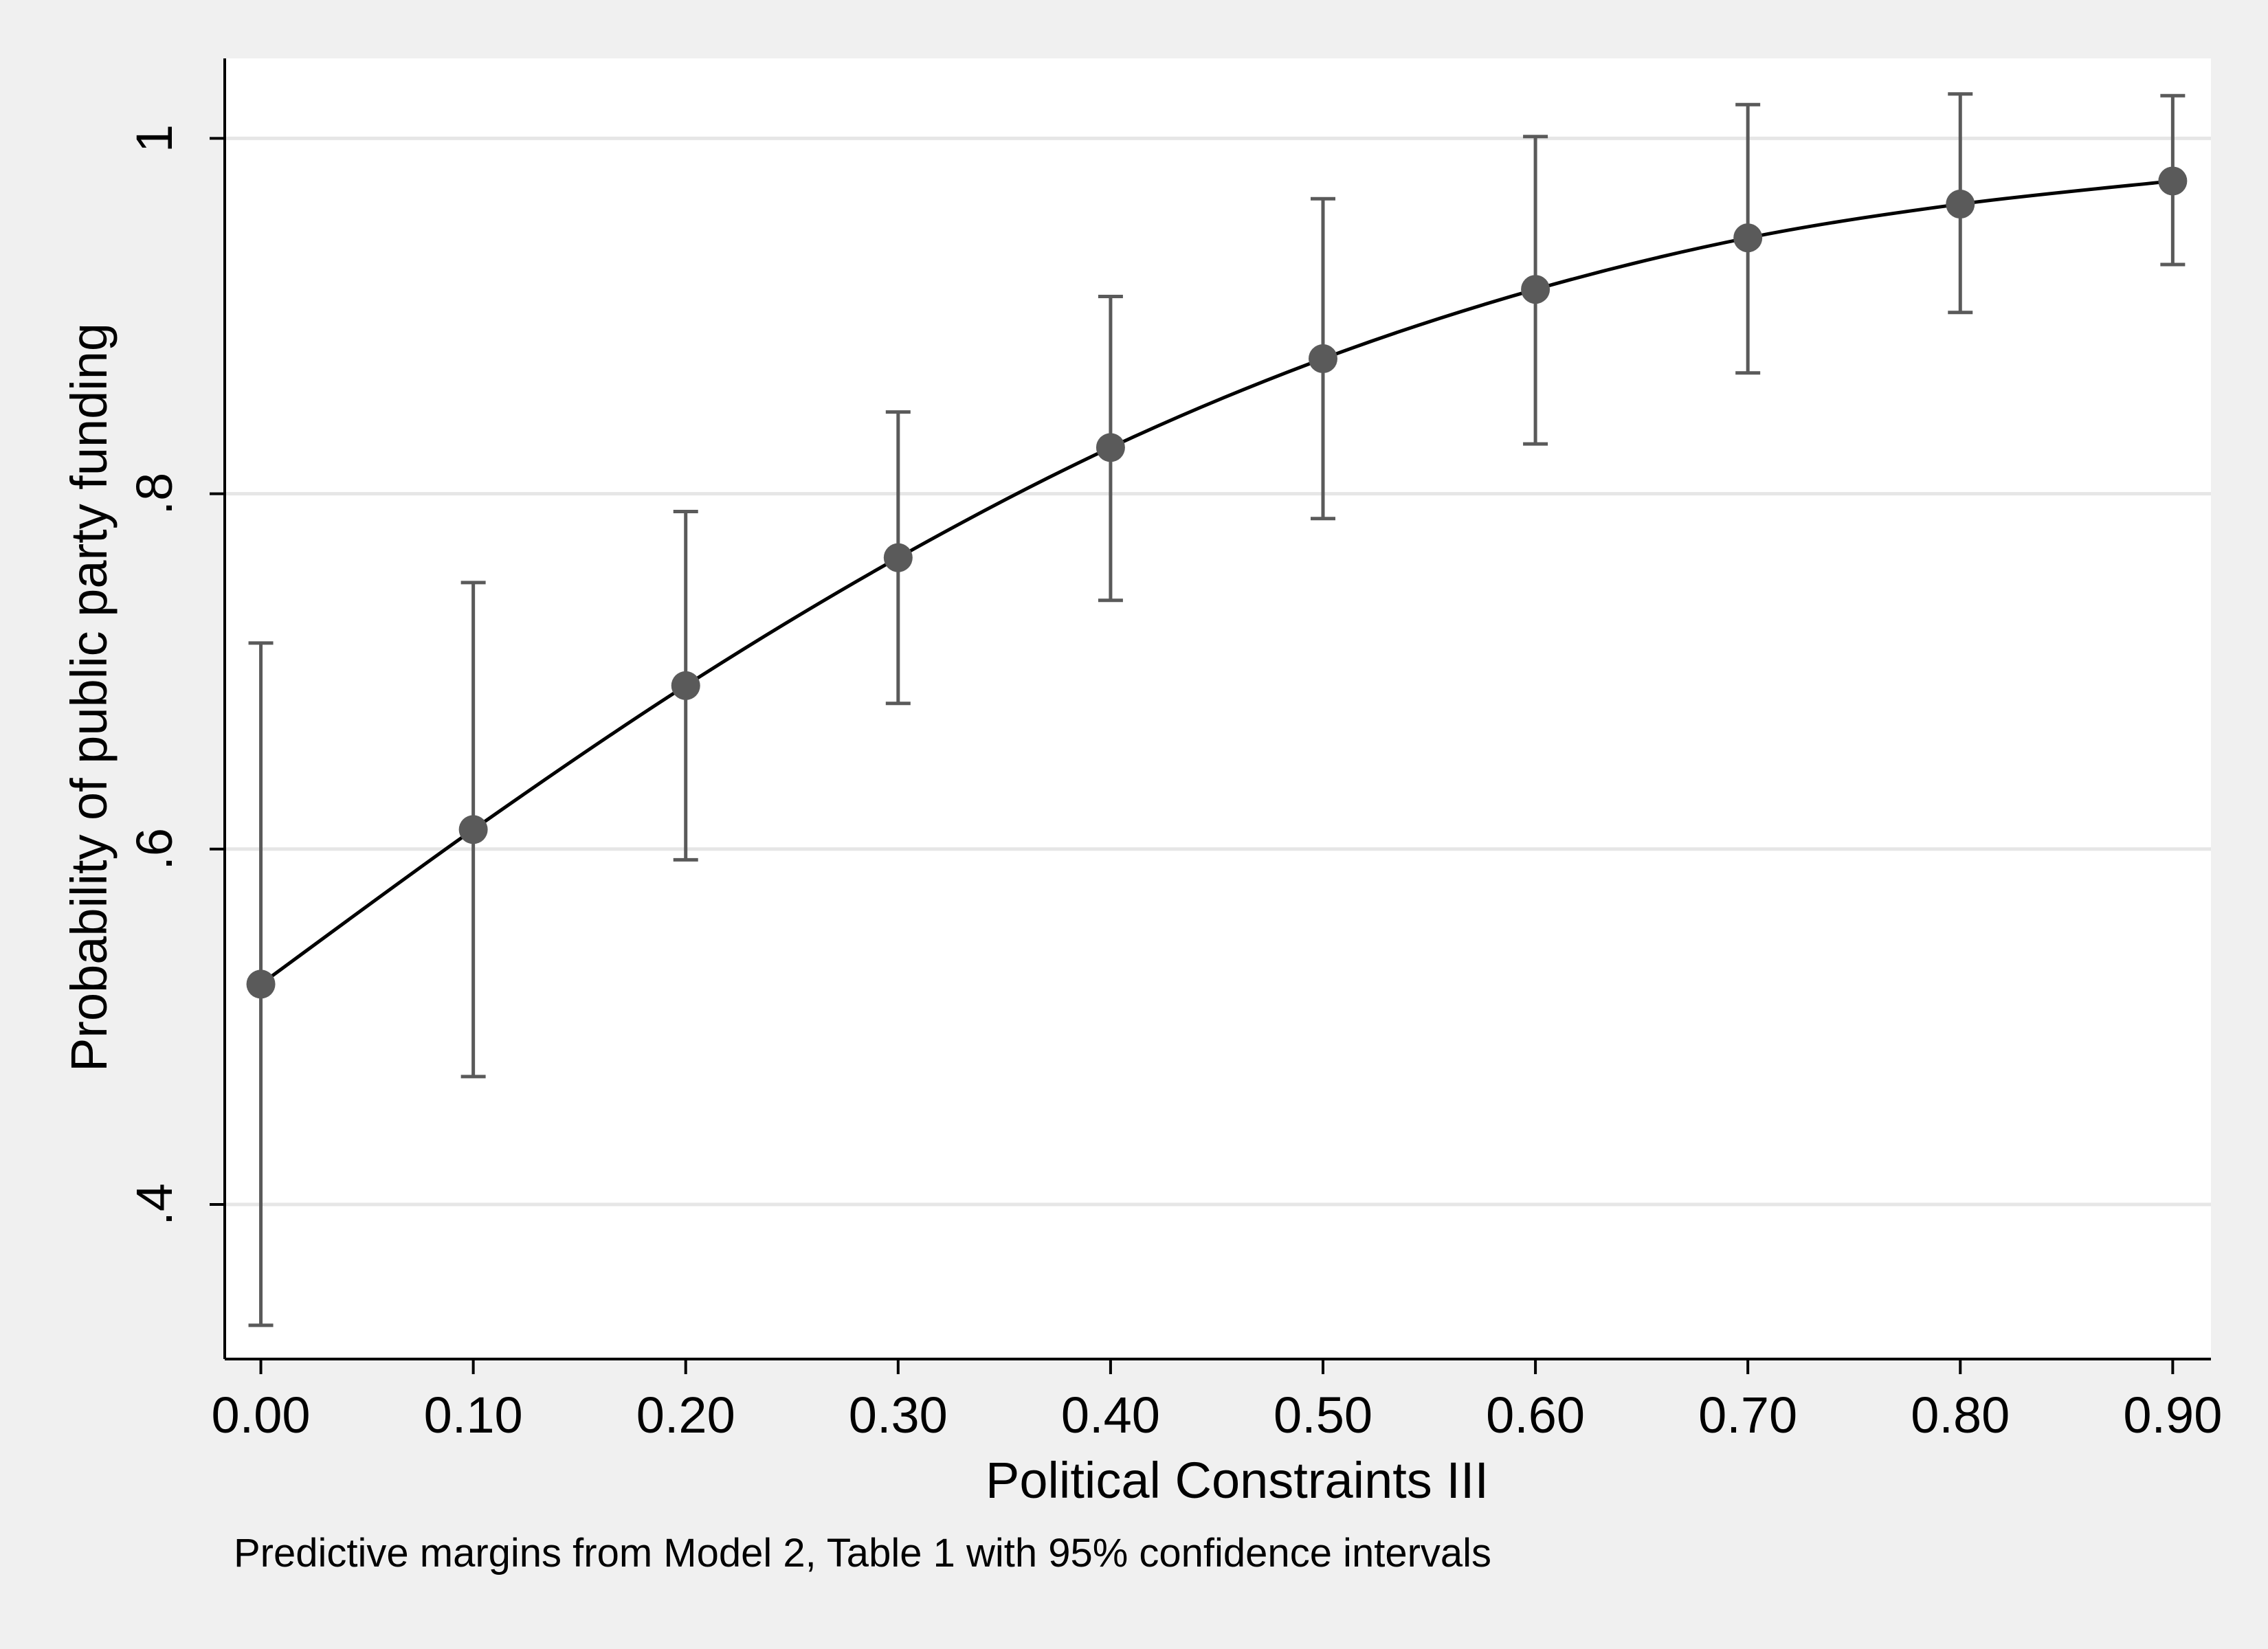  Describe the element at coordinates (1110, 1415) in the screenshot. I see `x-tick-label: 0.40` at that location.